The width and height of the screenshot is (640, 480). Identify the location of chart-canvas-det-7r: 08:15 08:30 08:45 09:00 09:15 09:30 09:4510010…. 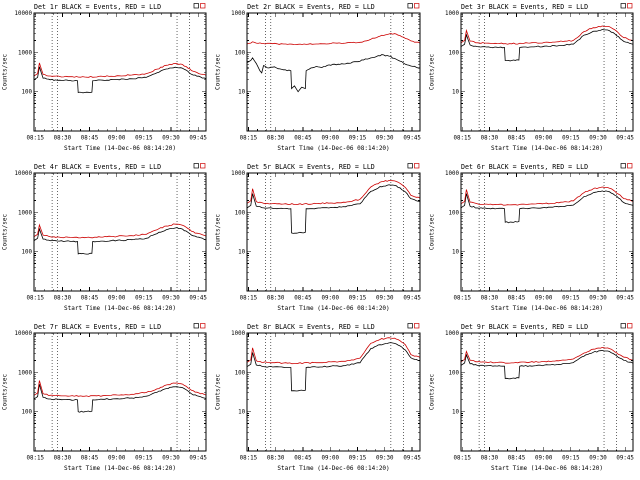
(105, 397).